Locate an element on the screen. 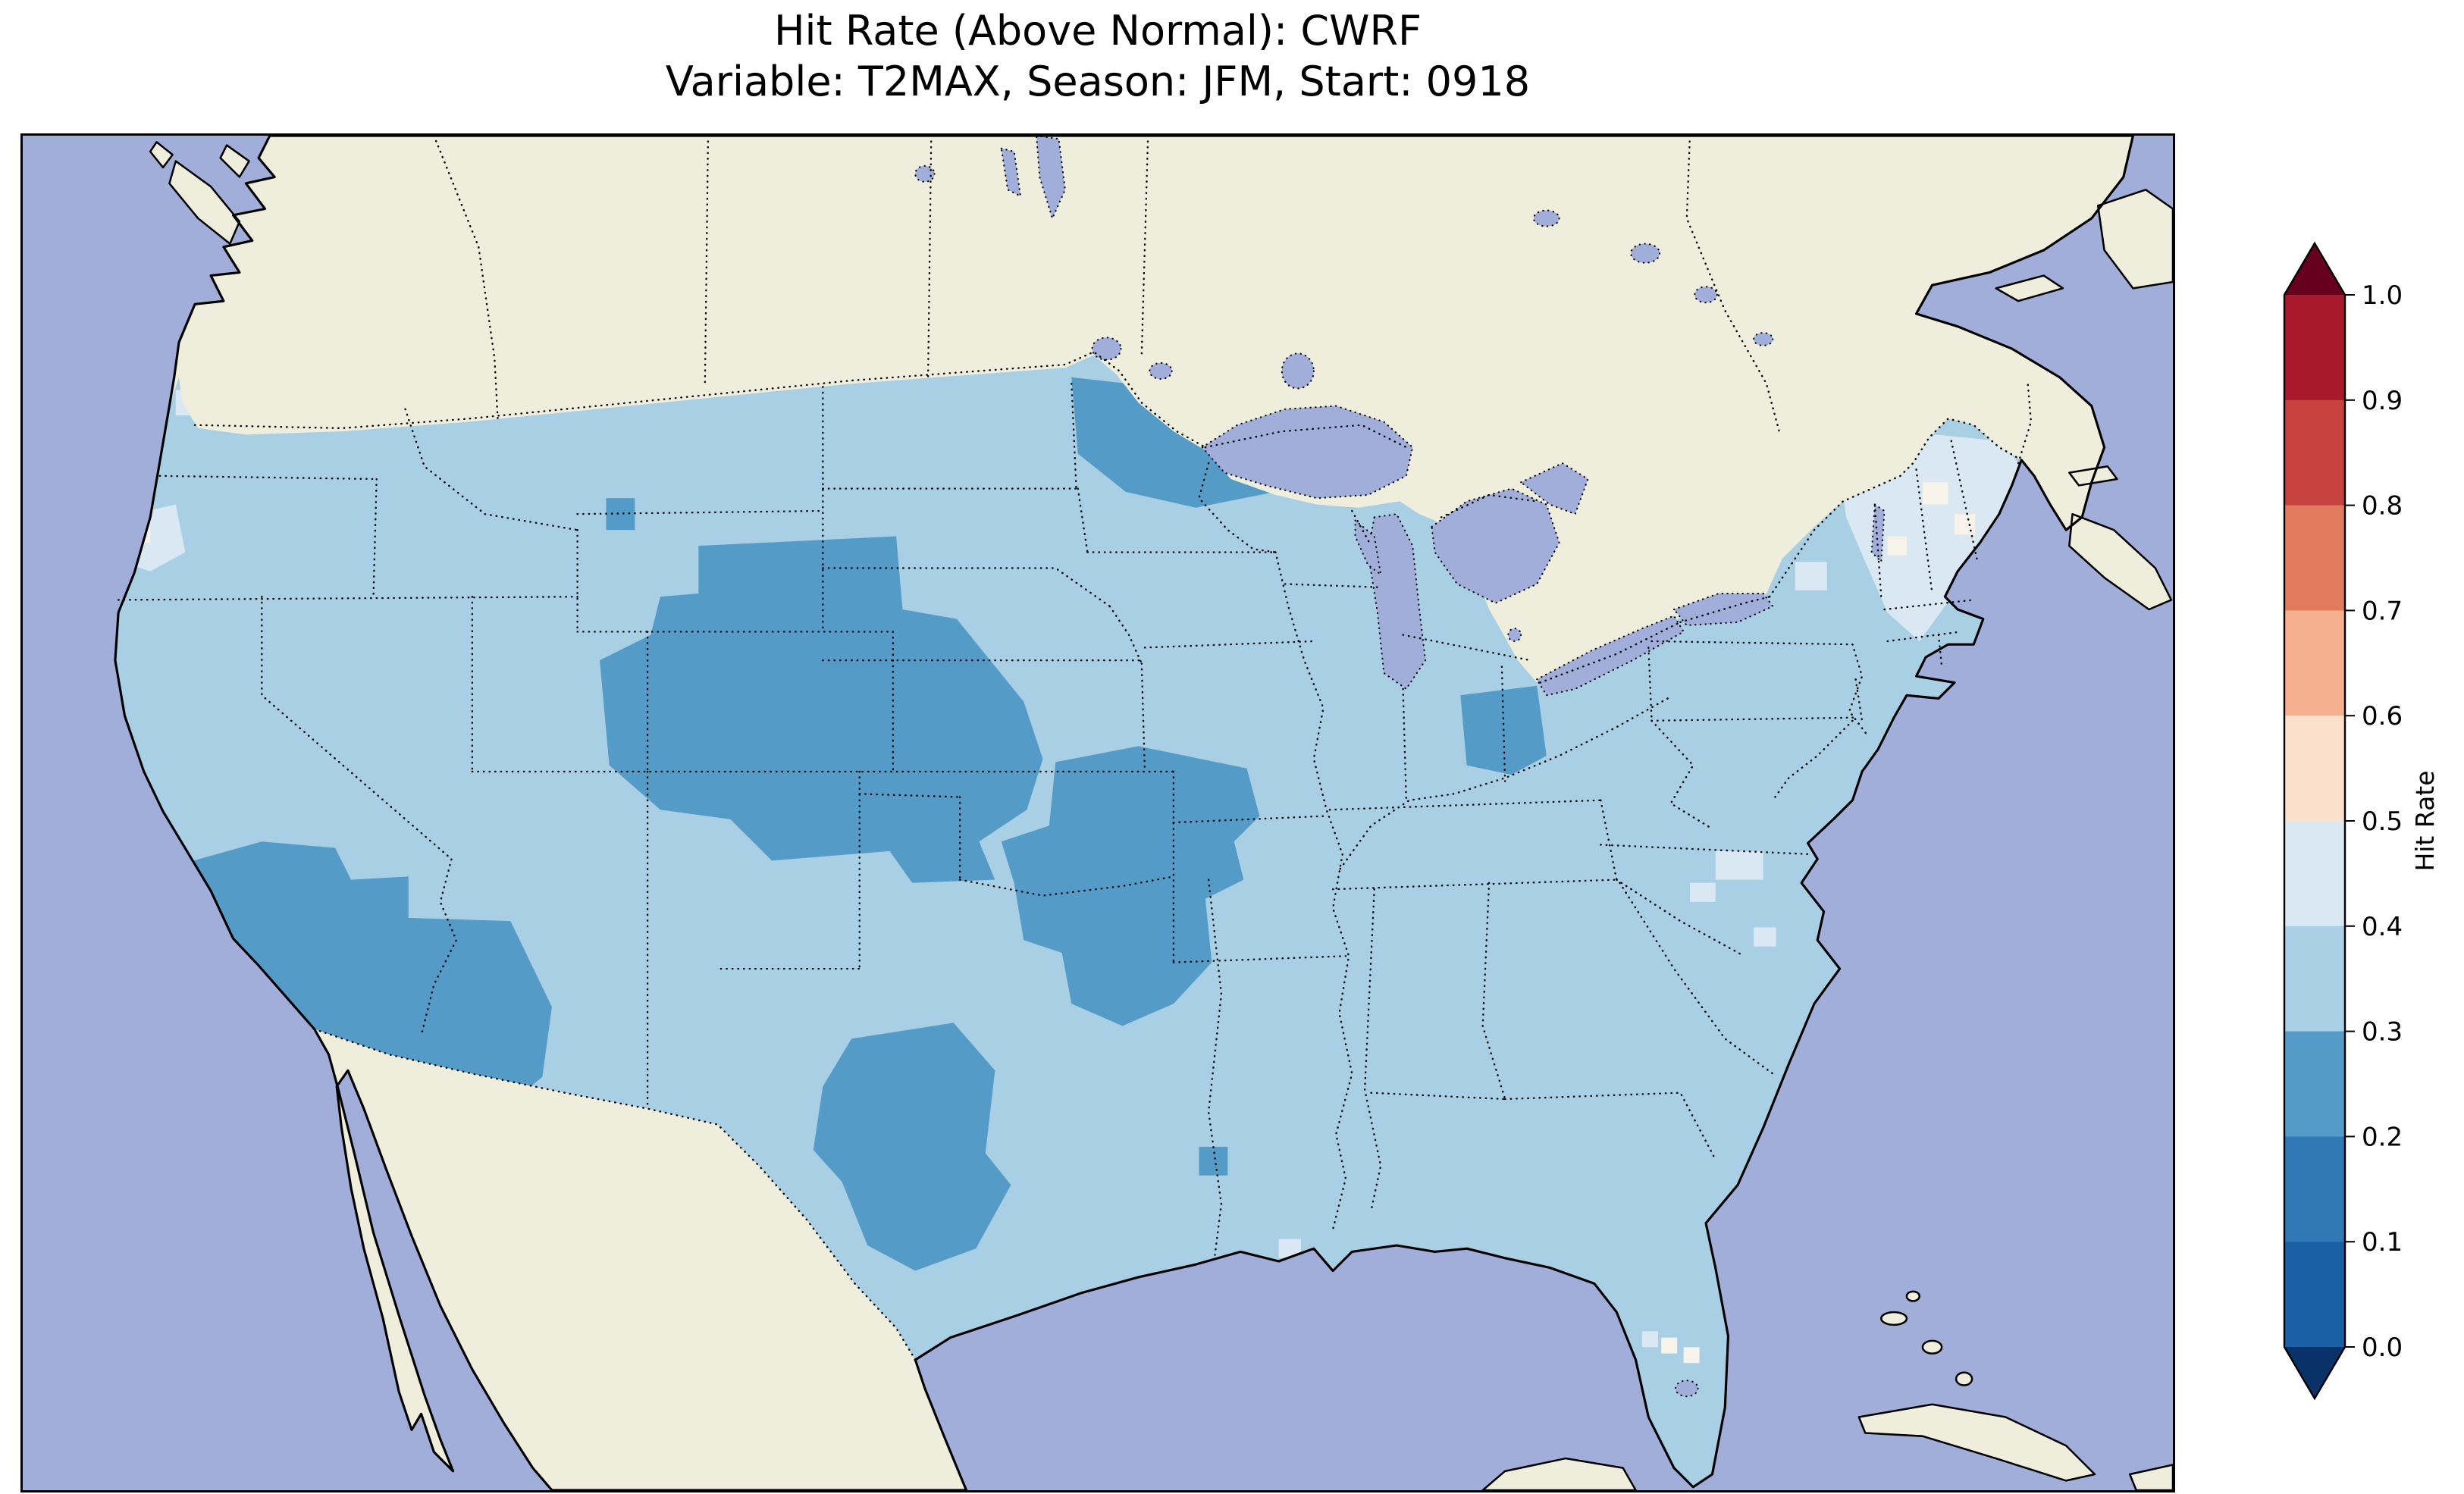  newfoundland is located at coordinates (2134, 239).